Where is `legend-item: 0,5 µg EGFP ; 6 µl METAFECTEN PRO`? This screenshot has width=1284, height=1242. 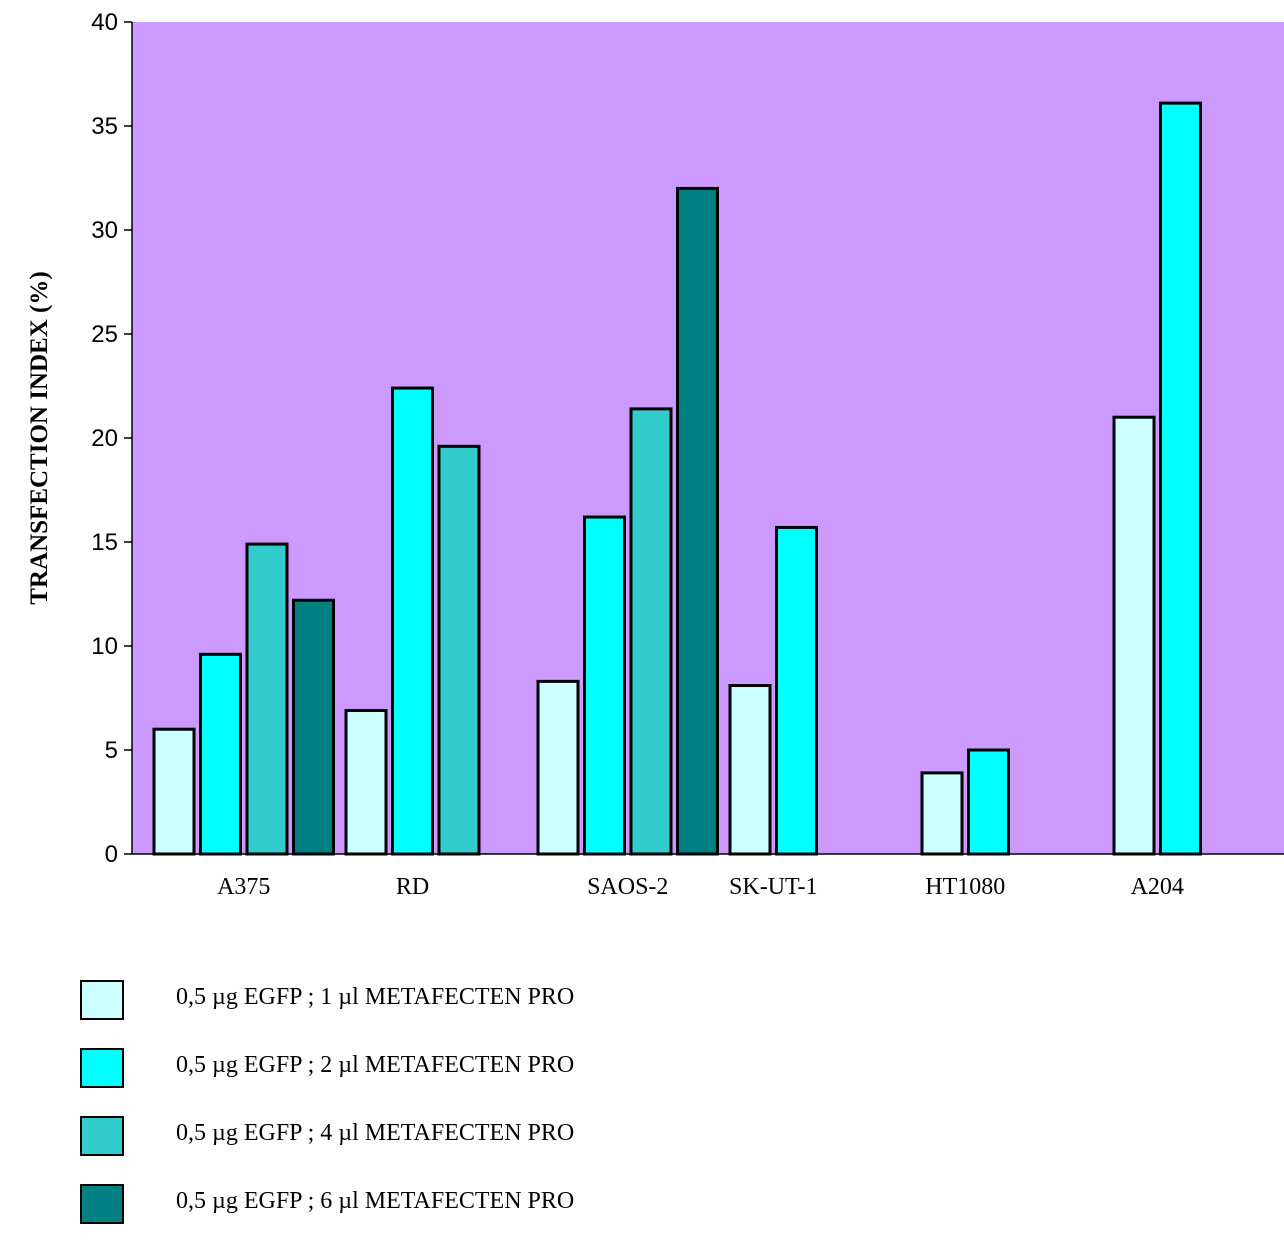 legend-item: 0,5 µg EGFP ; 6 µl METAFECTEN PRO is located at coordinates (430, 1206).